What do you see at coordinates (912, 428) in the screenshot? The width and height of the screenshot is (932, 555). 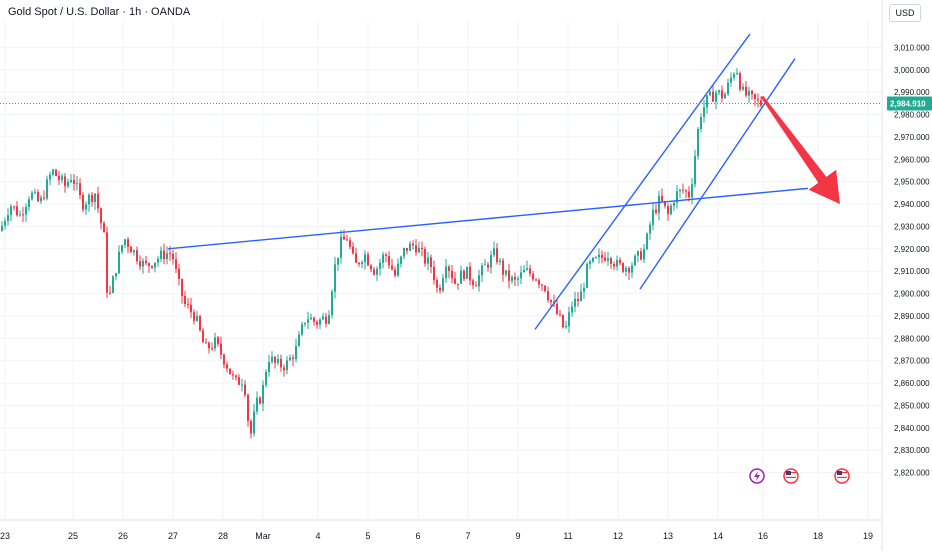 I see `price-tick-label: 2,840.000` at bounding box center [912, 428].